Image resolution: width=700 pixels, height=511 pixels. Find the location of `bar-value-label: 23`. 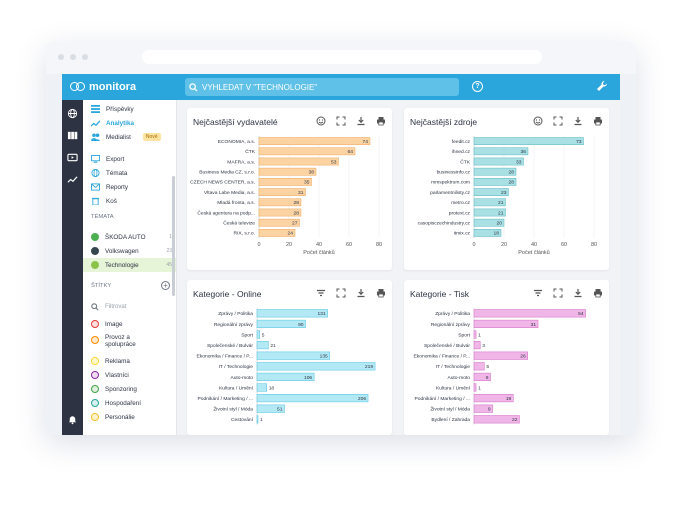

bar-value-label: 23 is located at coordinates (504, 193).